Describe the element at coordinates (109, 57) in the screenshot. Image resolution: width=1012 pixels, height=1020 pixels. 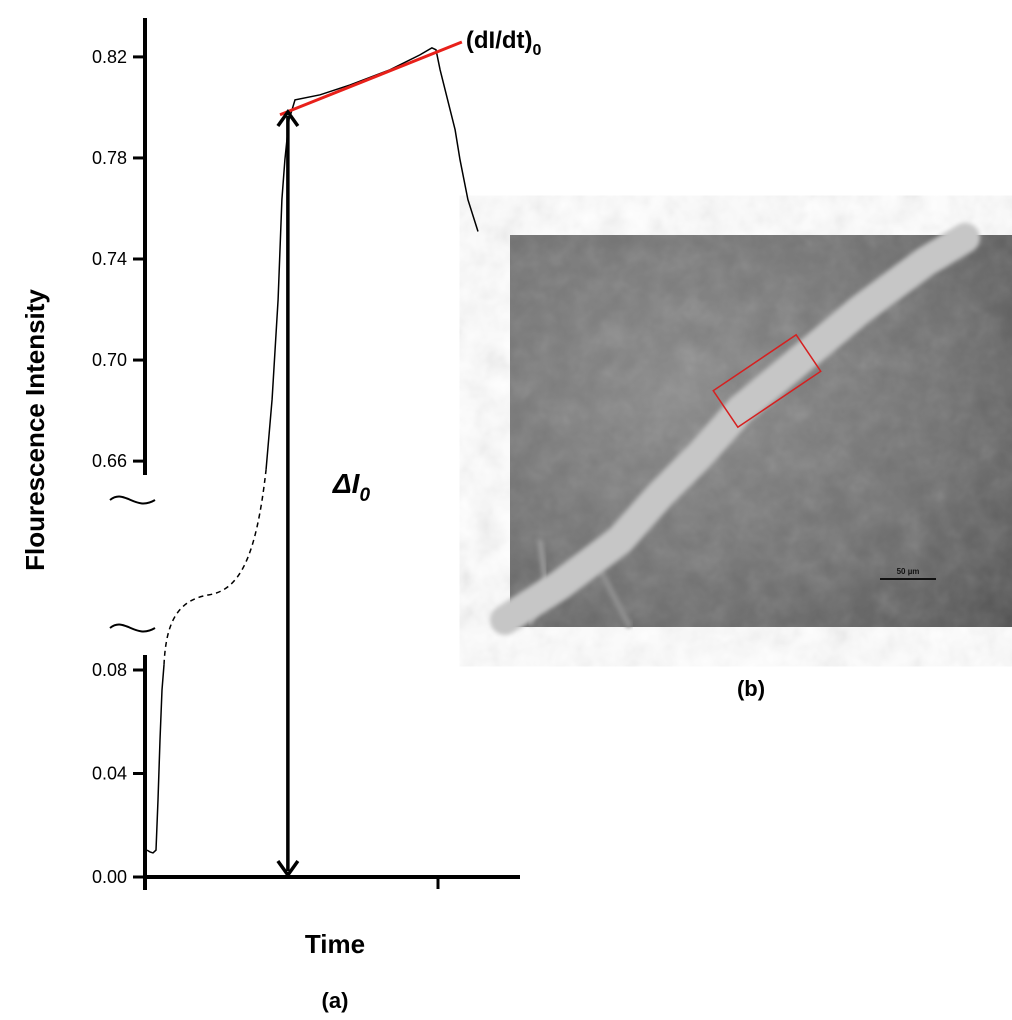
I see `y-tick-label: 0.82` at that location.